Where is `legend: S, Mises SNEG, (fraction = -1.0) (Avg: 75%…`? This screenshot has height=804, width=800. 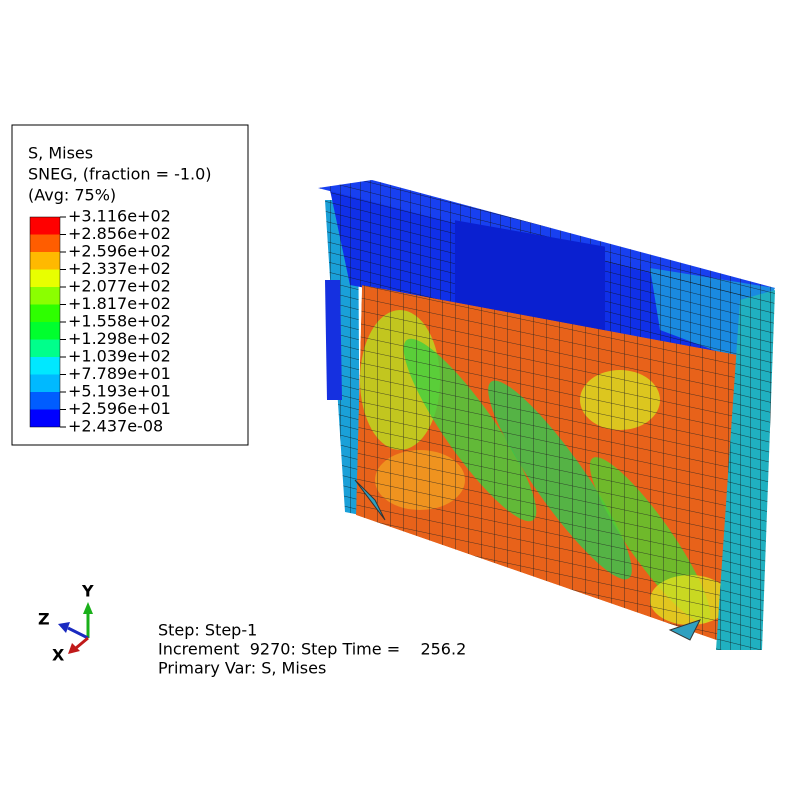
legend: S, Mises SNEG, (fraction = -1.0) (Avg: 75%… is located at coordinates (120, 290).